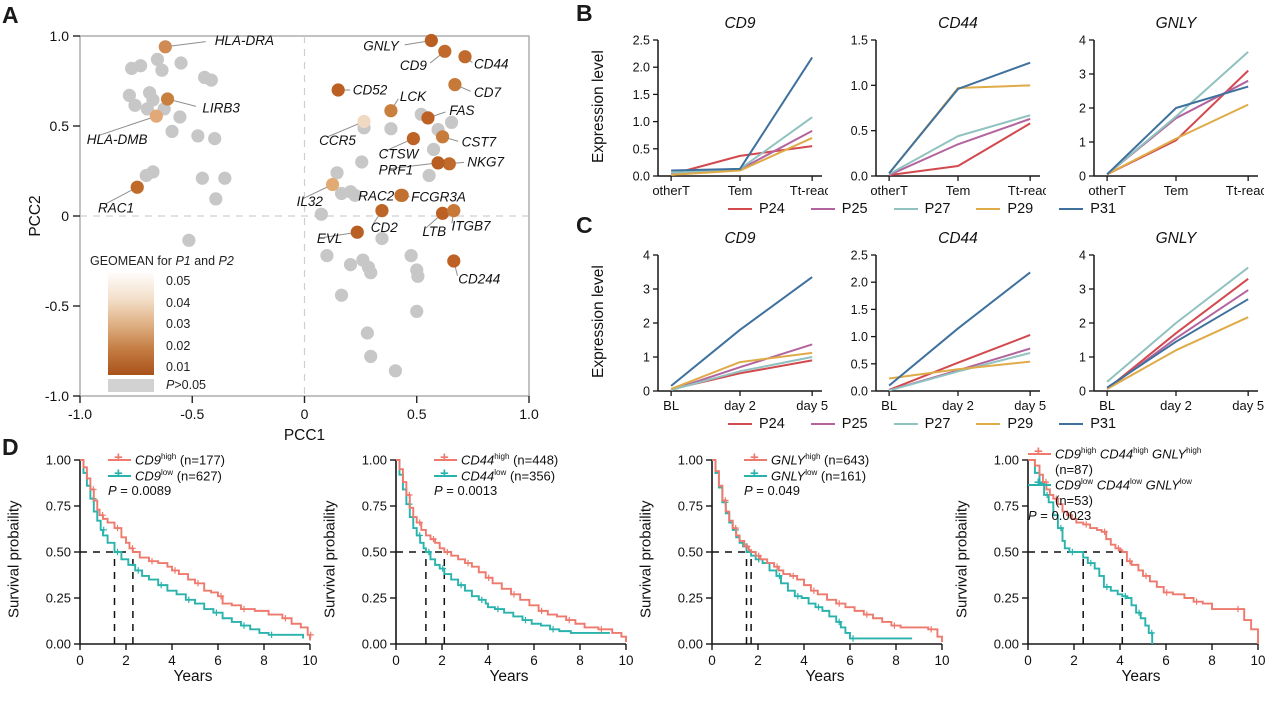 This screenshot has width=1270, height=724. What do you see at coordinates (854, 209) in the screenshot?
I see `legend-label: P25` at bounding box center [854, 209].